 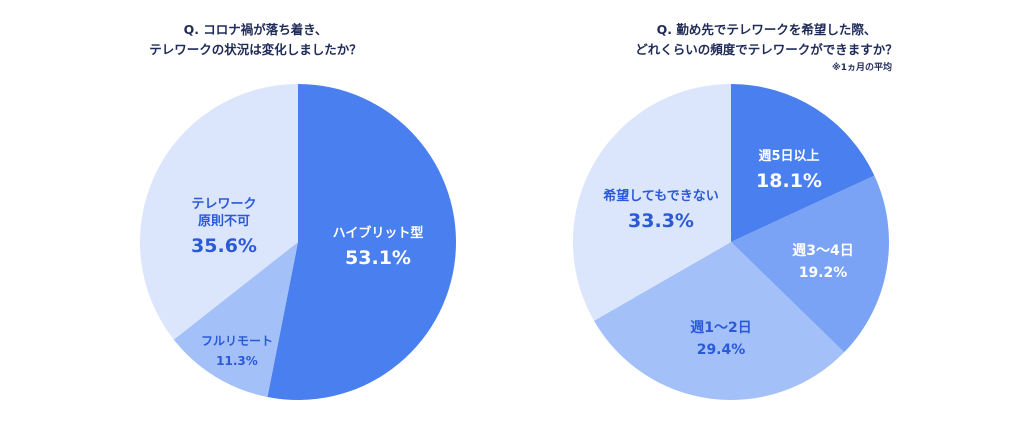 I want to click on slice-label: 週3〜4日, so click(x=822, y=251).